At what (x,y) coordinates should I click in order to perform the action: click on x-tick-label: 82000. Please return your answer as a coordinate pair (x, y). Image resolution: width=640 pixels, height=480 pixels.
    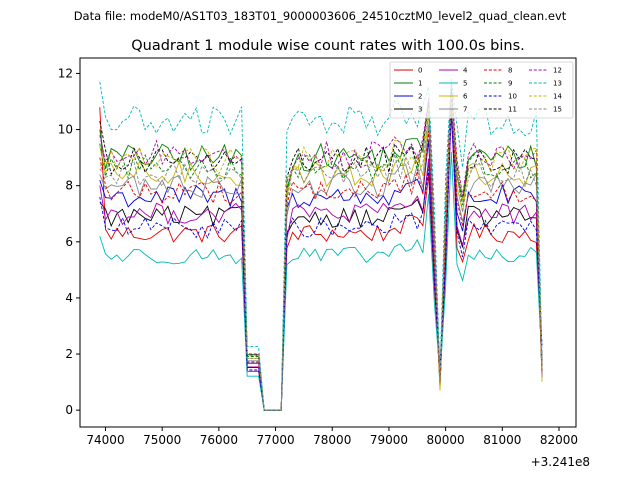
    Looking at the image, I should click on (559, 440).